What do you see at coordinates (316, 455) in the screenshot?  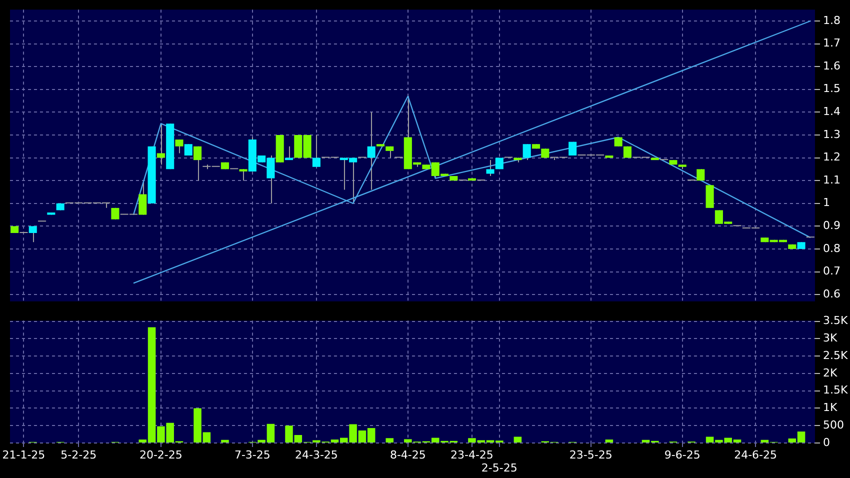 I see `x-tick-label: 24-3-25` at bounding box center [316, 455].